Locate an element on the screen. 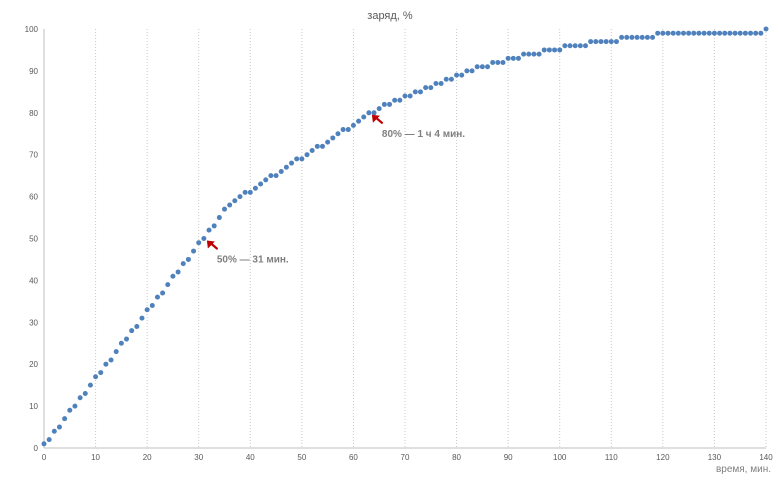 The height and width of the screenshot is (485, 780). x-tick-label: 0 is located at coordinates (44, 457).